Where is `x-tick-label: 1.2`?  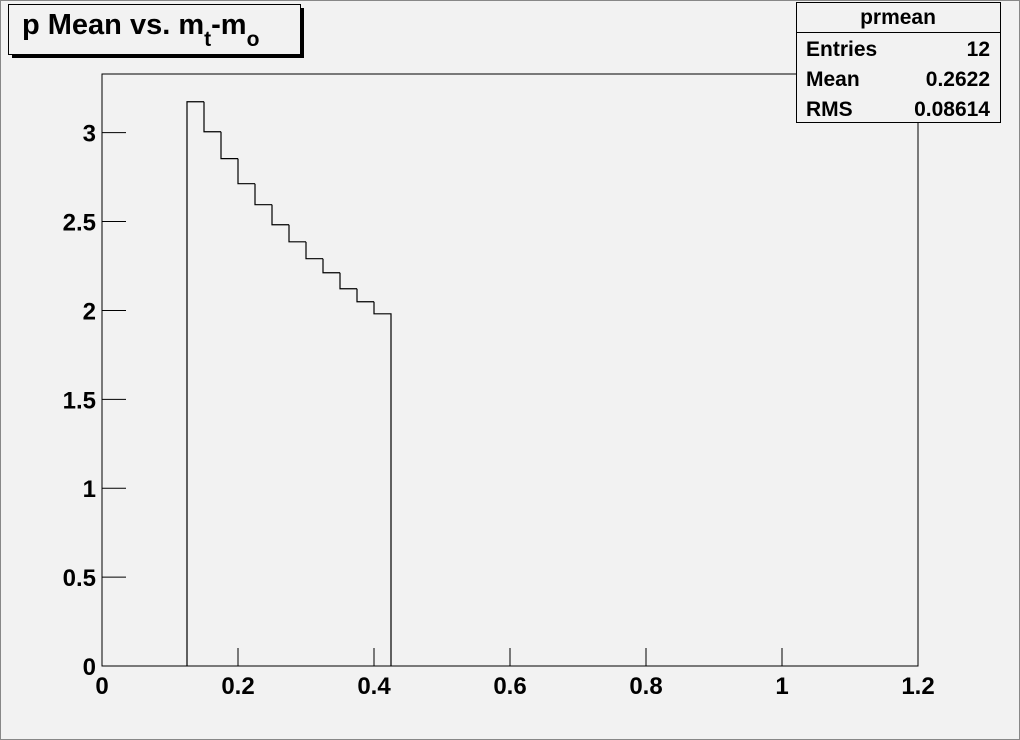 x-tick-label: 1.2 is located at coordinates (917, 686).